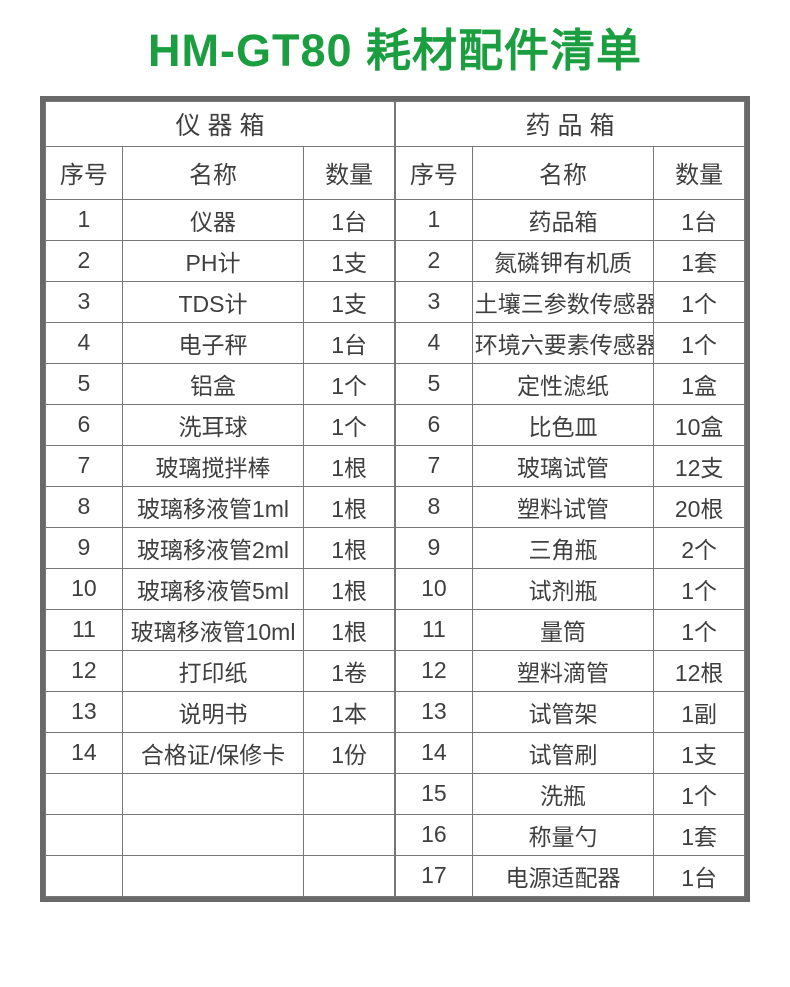  What do you see at coordinates (213, 506) in the screenshot?
I see `name-cell: 玻璃移液管1ml` at bounding box center [213, 506].